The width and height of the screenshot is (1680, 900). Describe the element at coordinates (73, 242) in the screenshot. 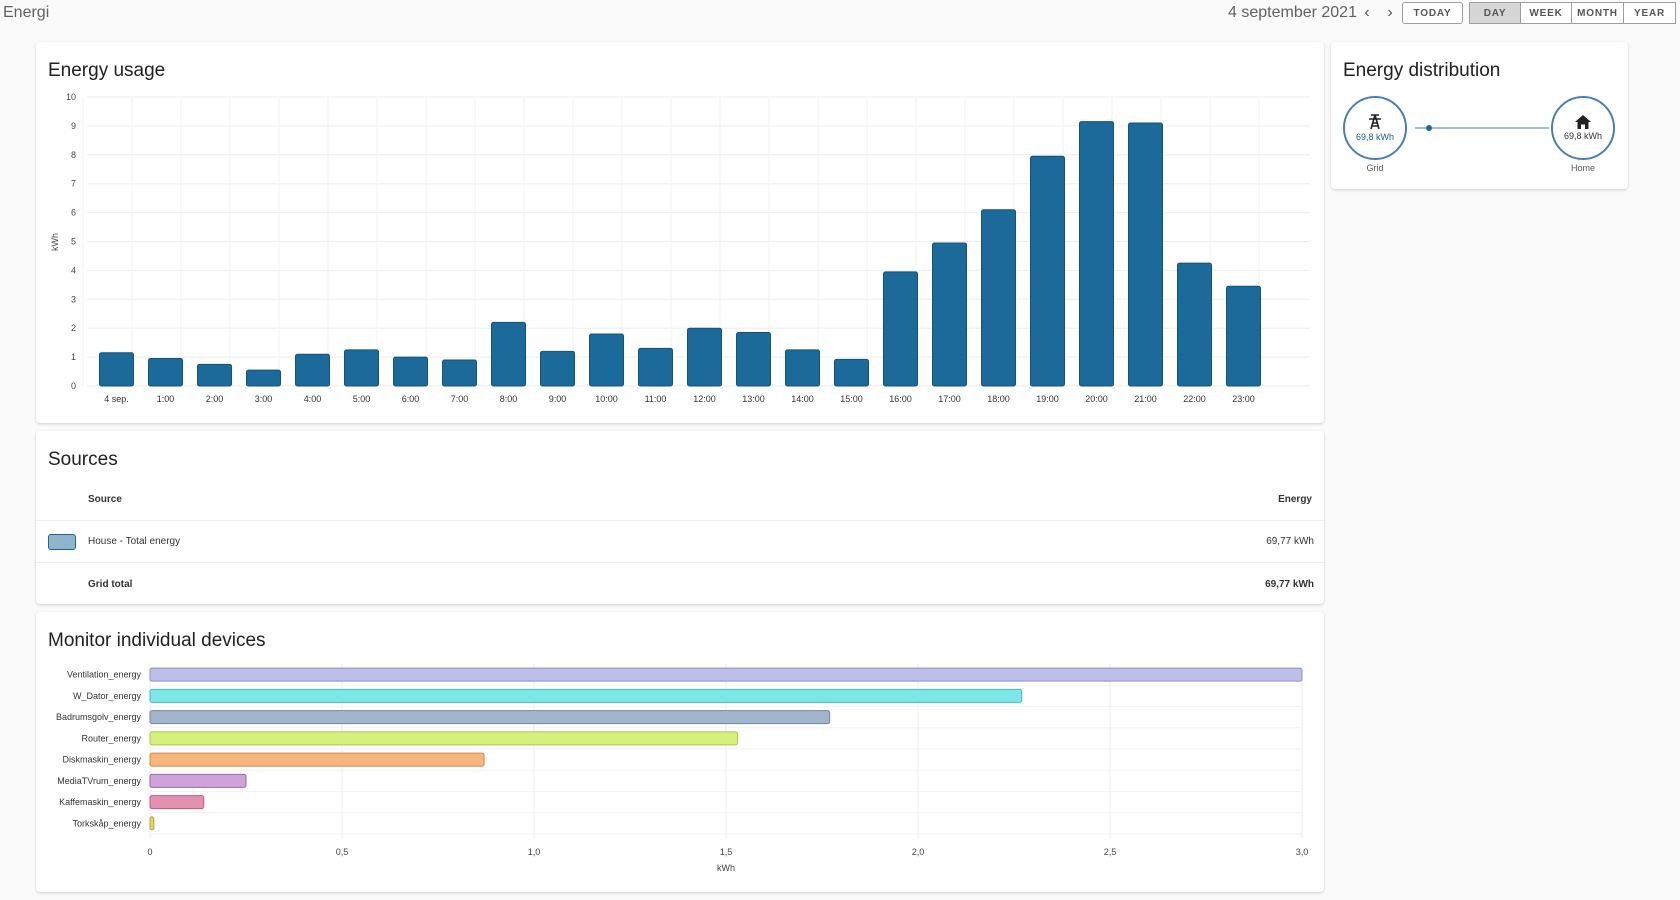

I see `y-tick-label: 5` at that location.